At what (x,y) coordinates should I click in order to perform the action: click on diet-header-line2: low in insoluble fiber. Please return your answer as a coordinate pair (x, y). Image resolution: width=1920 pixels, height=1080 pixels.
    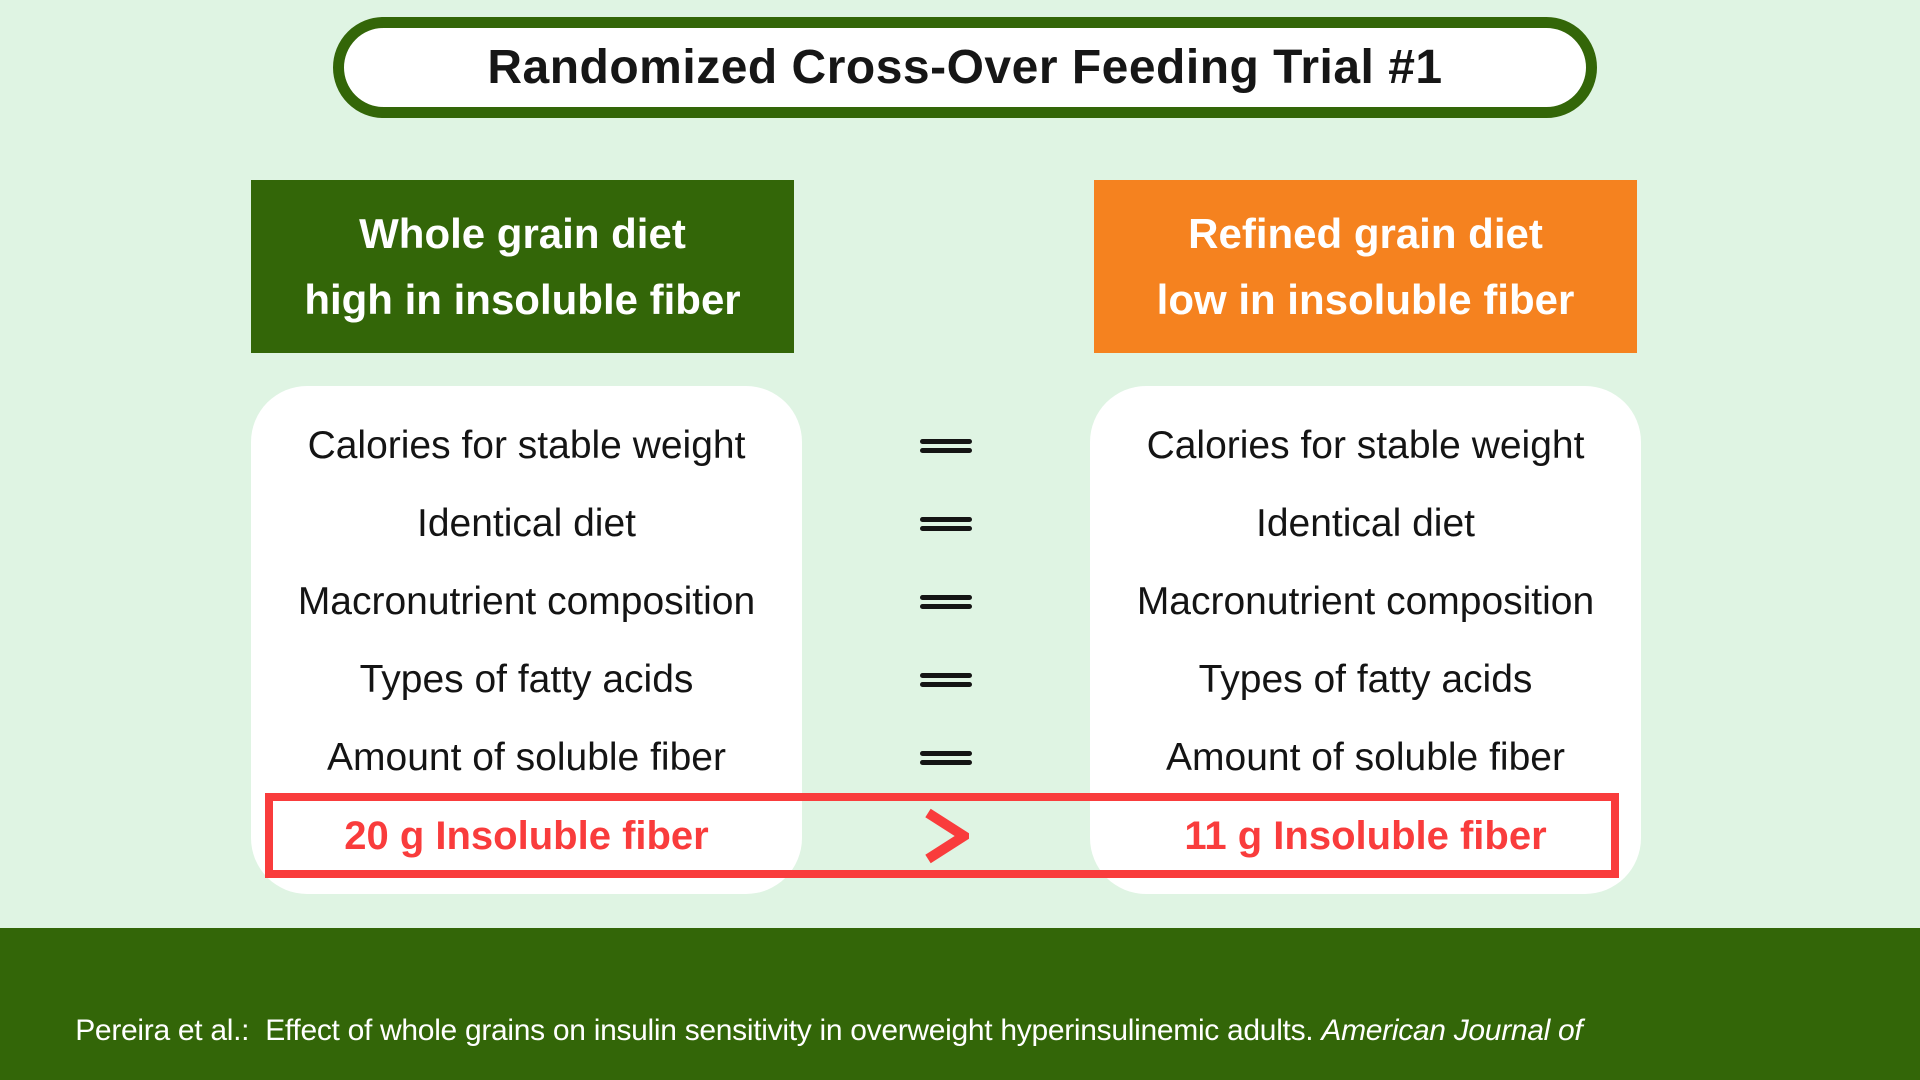
    Looking at the image, I should click on (1365, 299).